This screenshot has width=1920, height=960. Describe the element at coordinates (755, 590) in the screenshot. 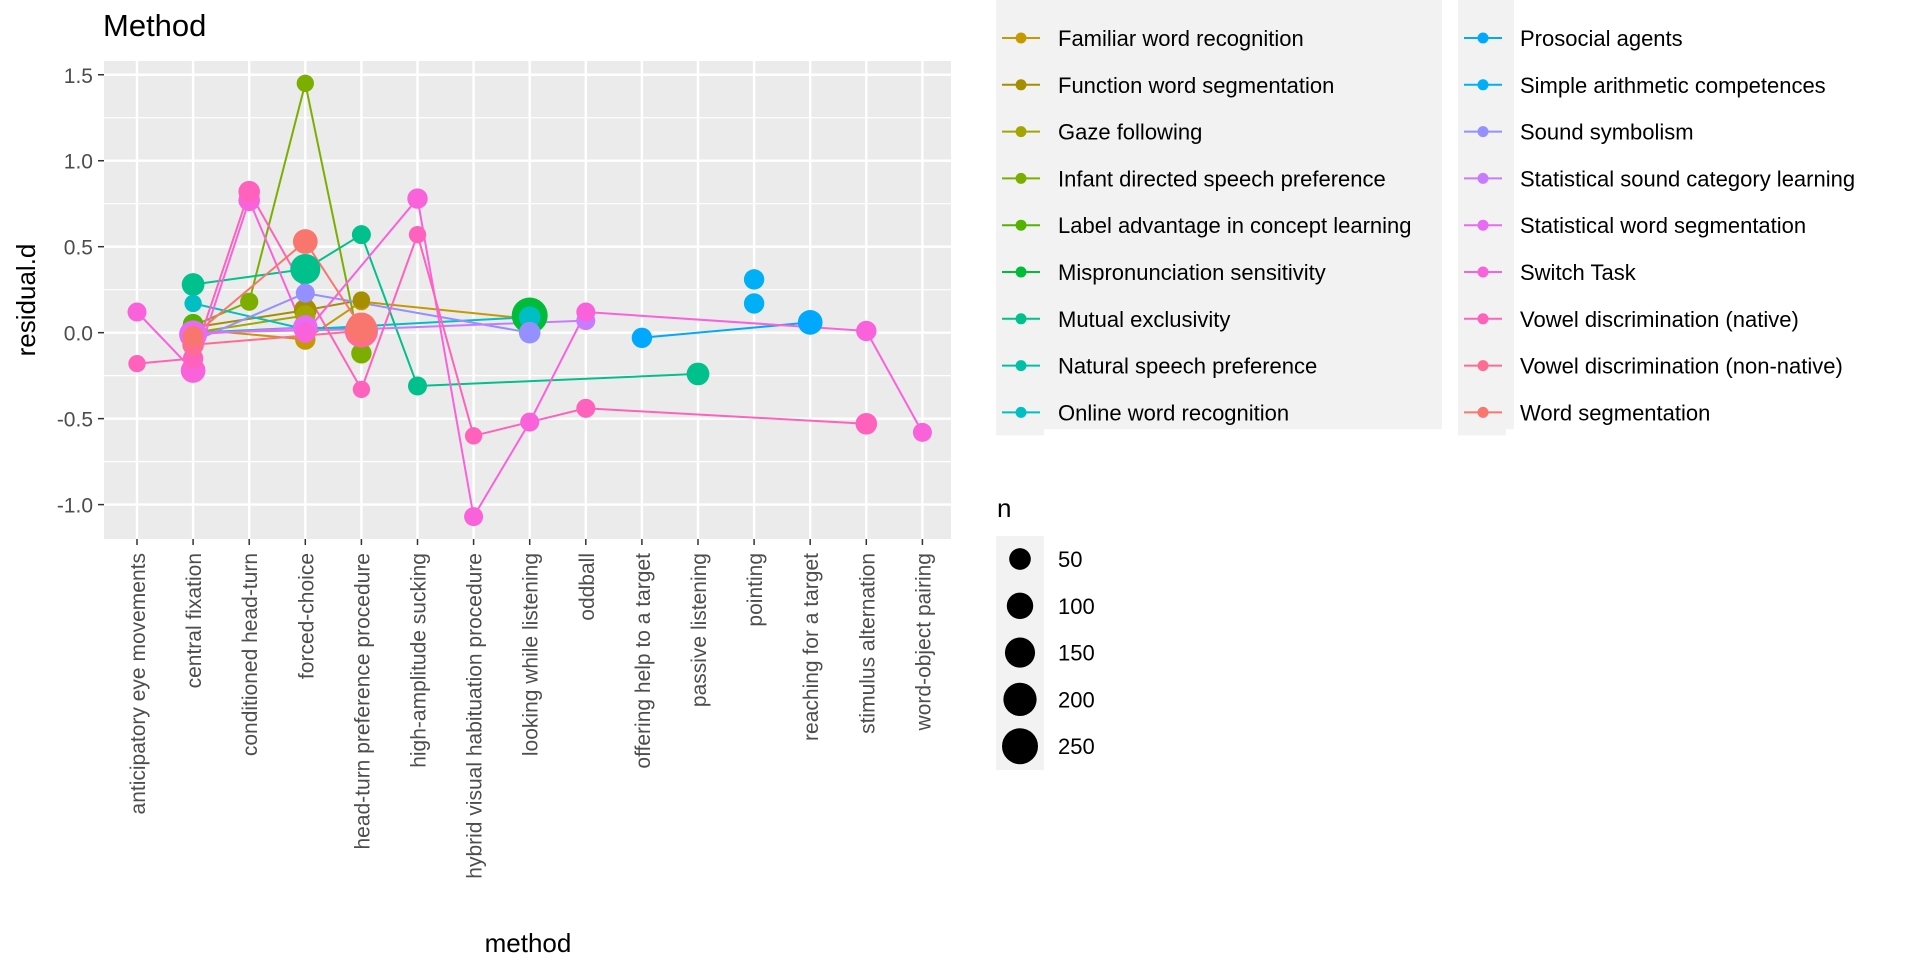

I see `x-tick-label: pointing` at that location.